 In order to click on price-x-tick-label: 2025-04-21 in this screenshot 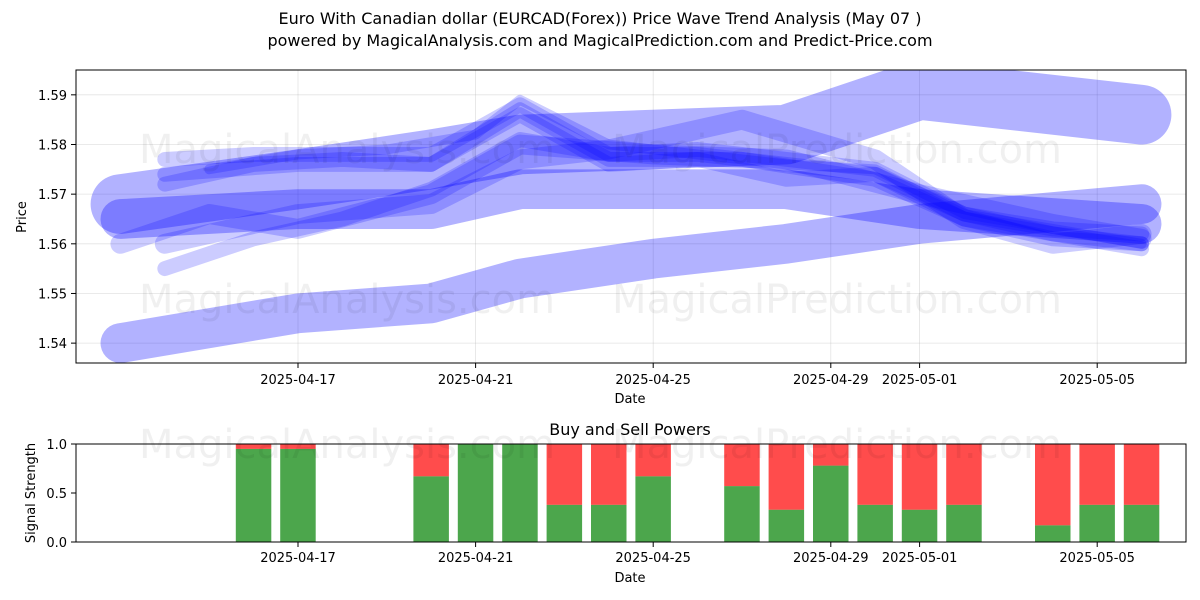, I will do `click(476, 380)`.